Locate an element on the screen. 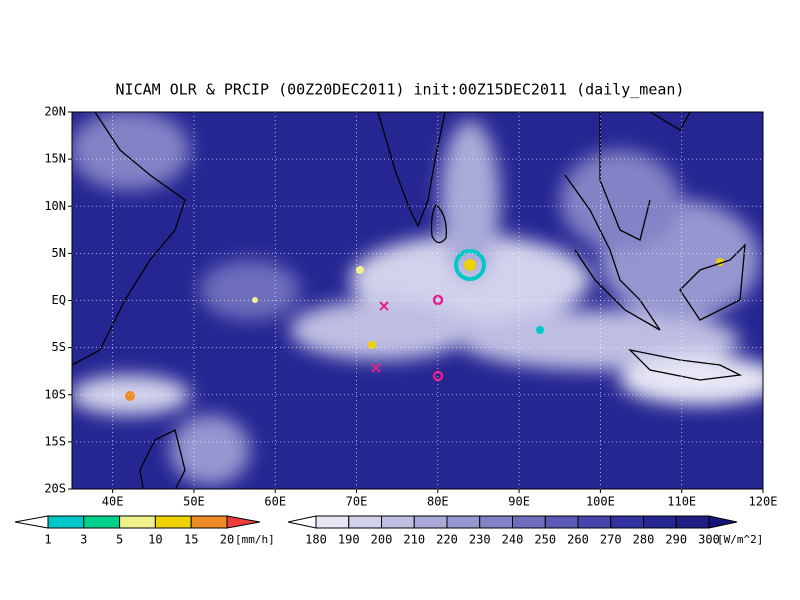 This screenshot has width=800, height=600. lon-label: 80E is located at coordinates (438, 502).